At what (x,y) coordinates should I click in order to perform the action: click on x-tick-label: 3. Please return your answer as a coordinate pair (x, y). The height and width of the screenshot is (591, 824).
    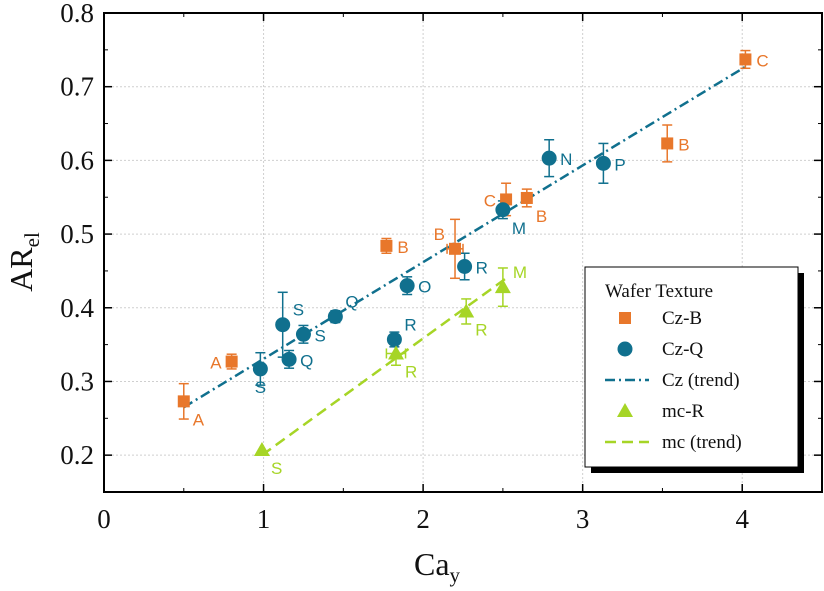
    Looking at the image, I should click on (583, 519).